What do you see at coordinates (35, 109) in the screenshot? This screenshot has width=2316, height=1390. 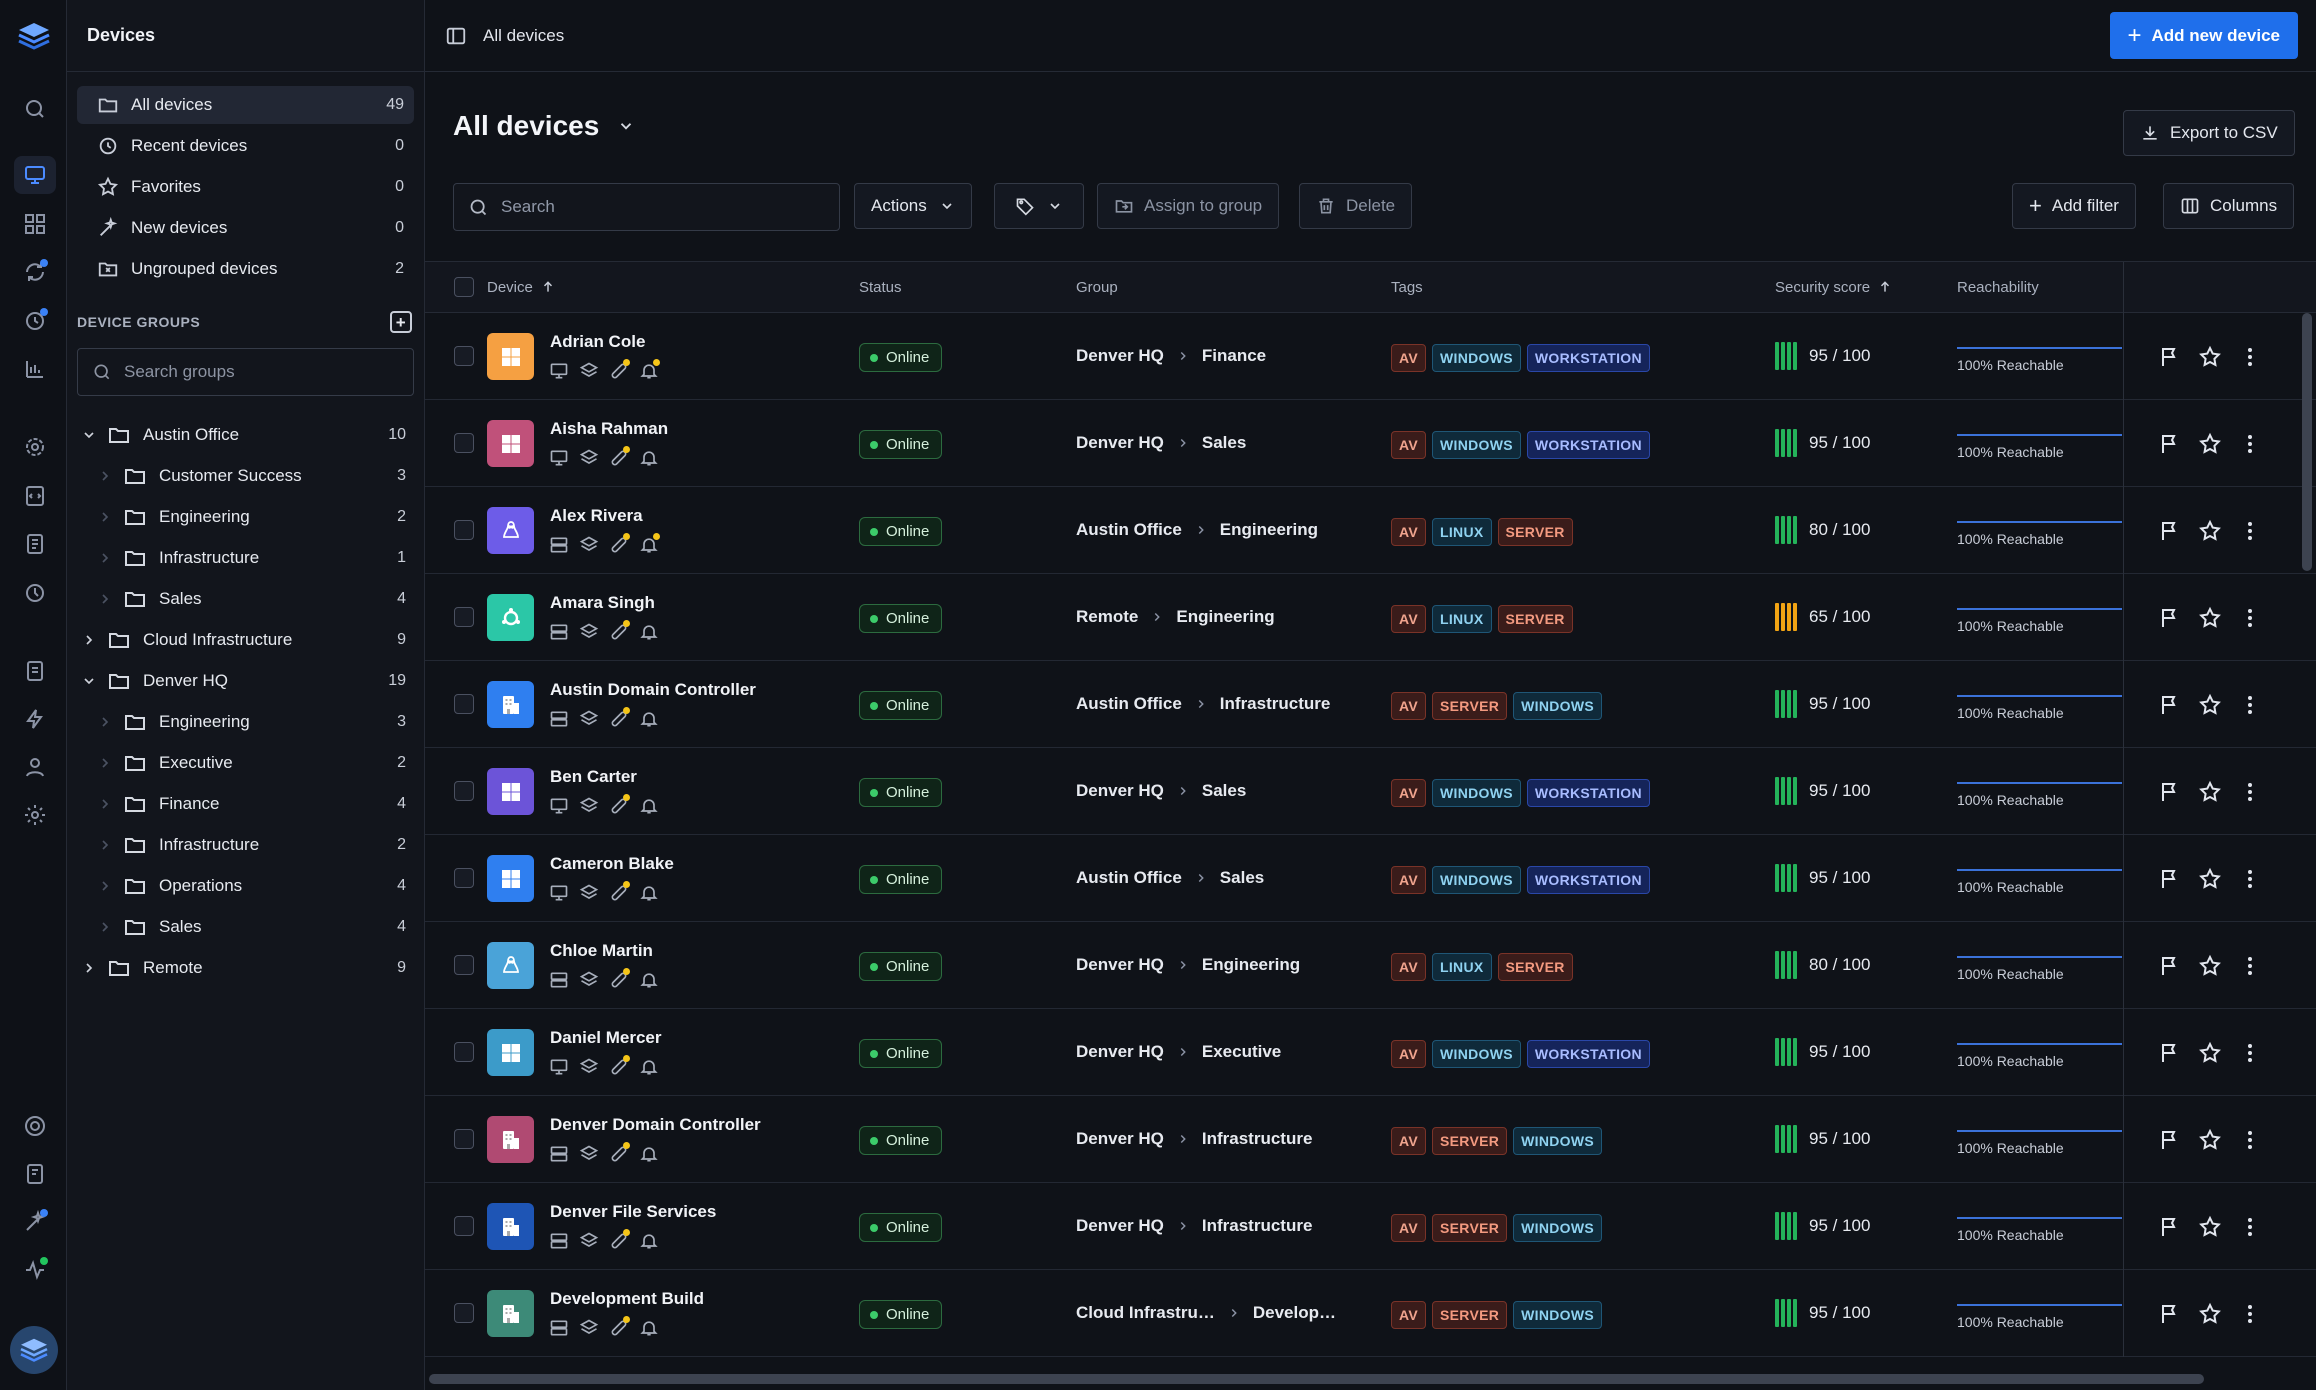 I see `search-icon` at bounding box center [35, 109].